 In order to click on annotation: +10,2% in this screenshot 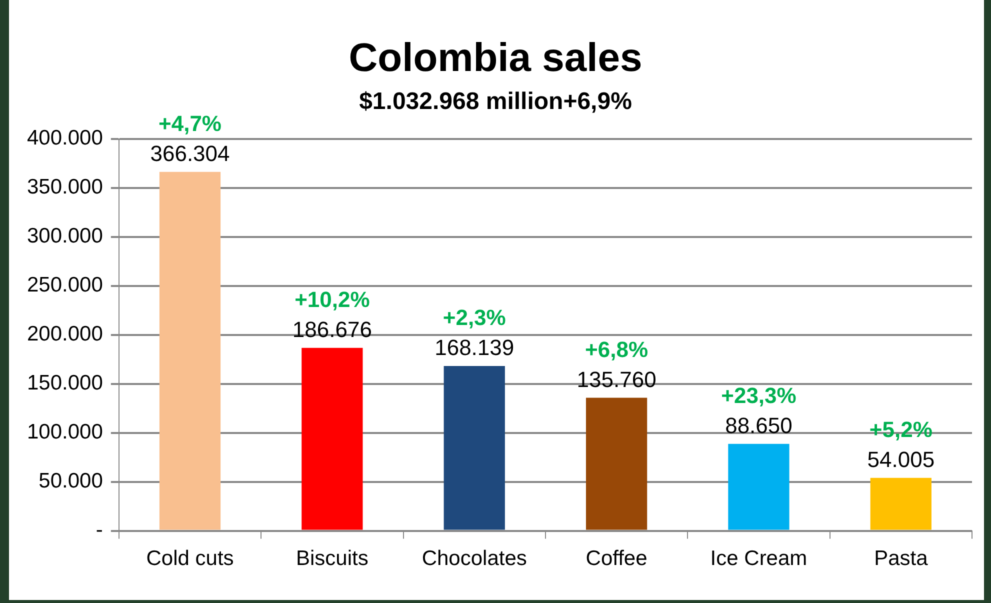, I will do `click(332, 299)`.